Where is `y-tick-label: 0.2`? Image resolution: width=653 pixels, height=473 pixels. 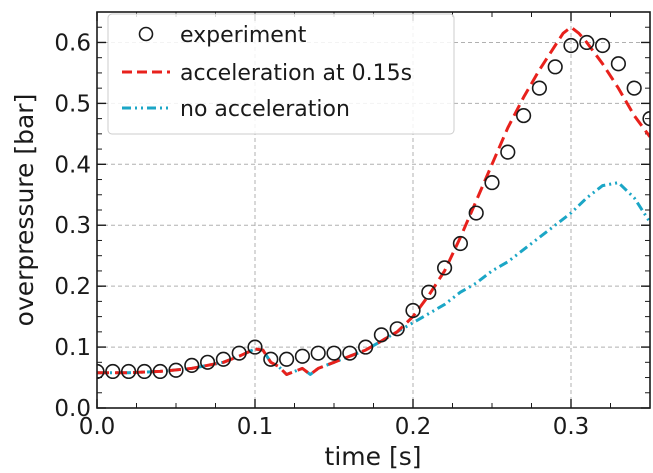
y-tick-label: 0.2 is located at coordinates (72, 287).